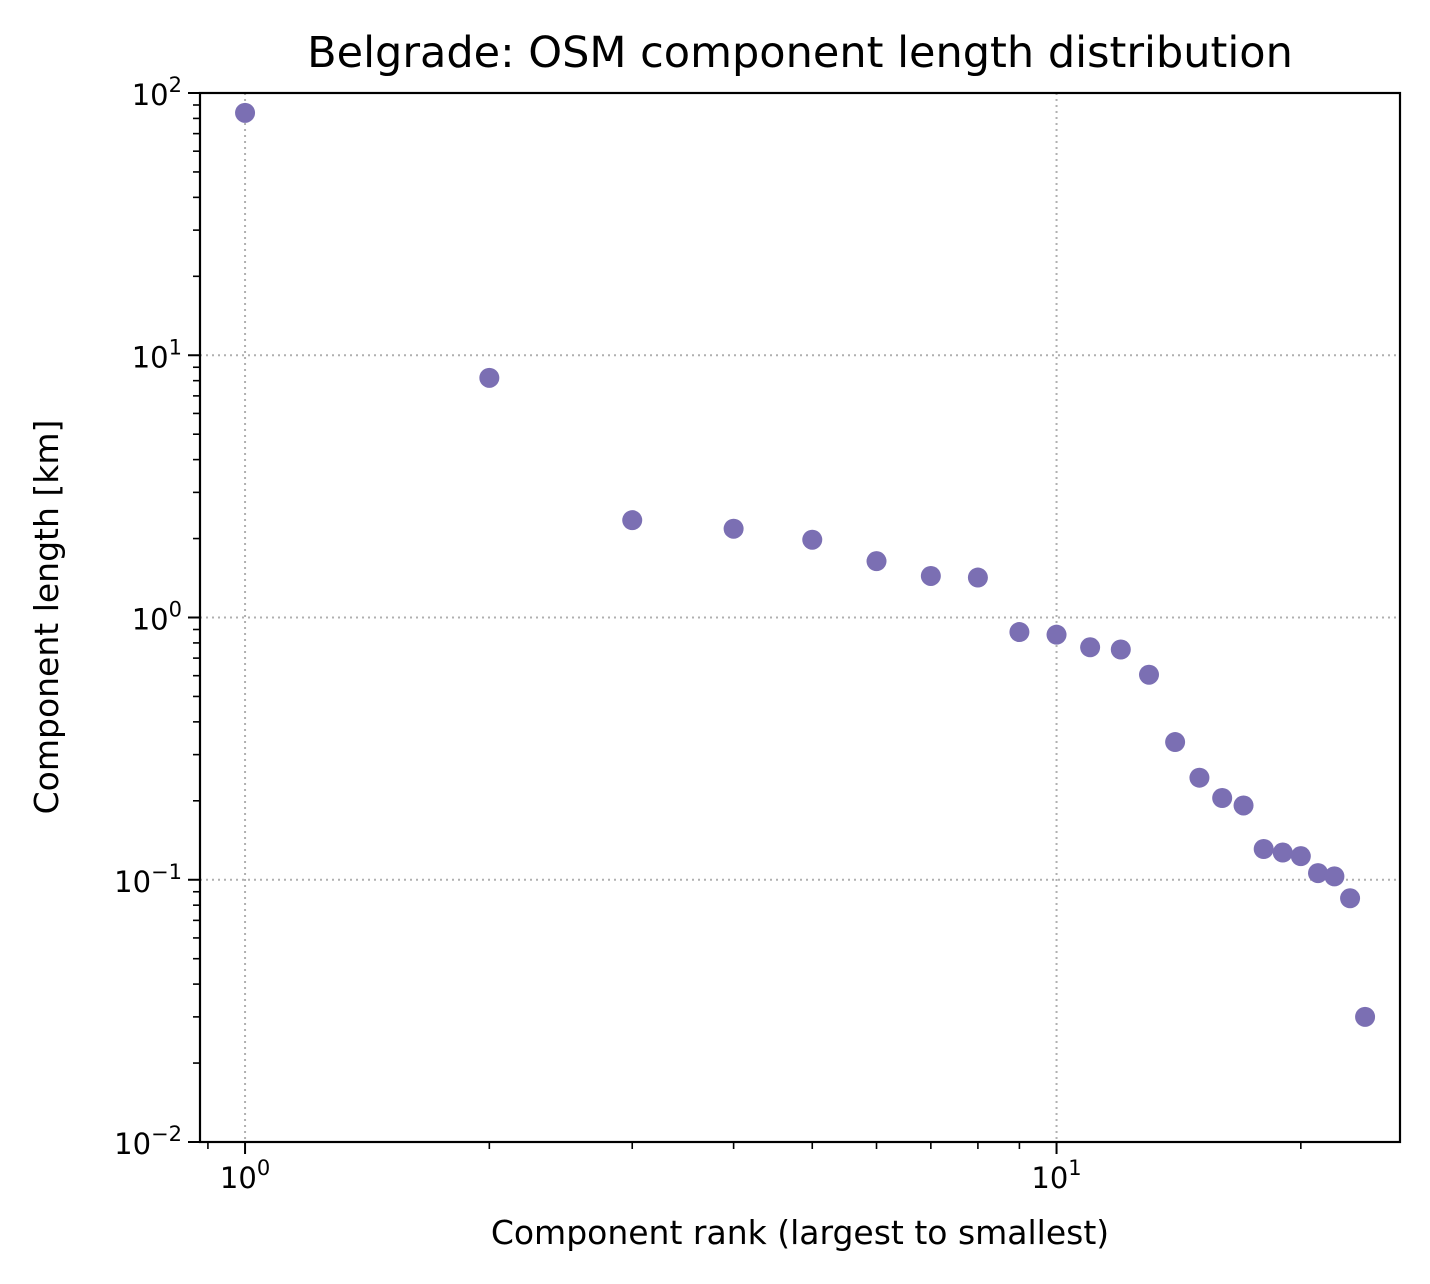 The width and height of the screenshot is (1430, 1284). I want to click on y-tick-label-0: 10², so click(157, 92).